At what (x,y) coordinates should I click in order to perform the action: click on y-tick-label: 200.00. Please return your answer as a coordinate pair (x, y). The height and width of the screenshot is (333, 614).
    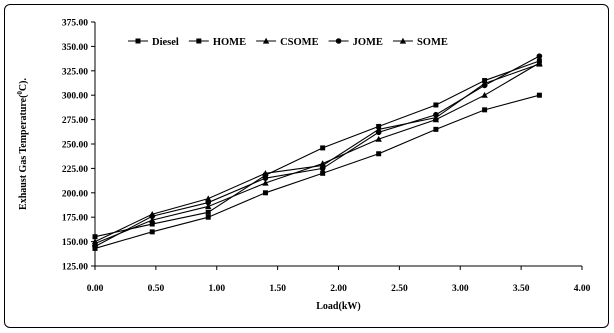
    Looking at the image, I should click on (75, 194).